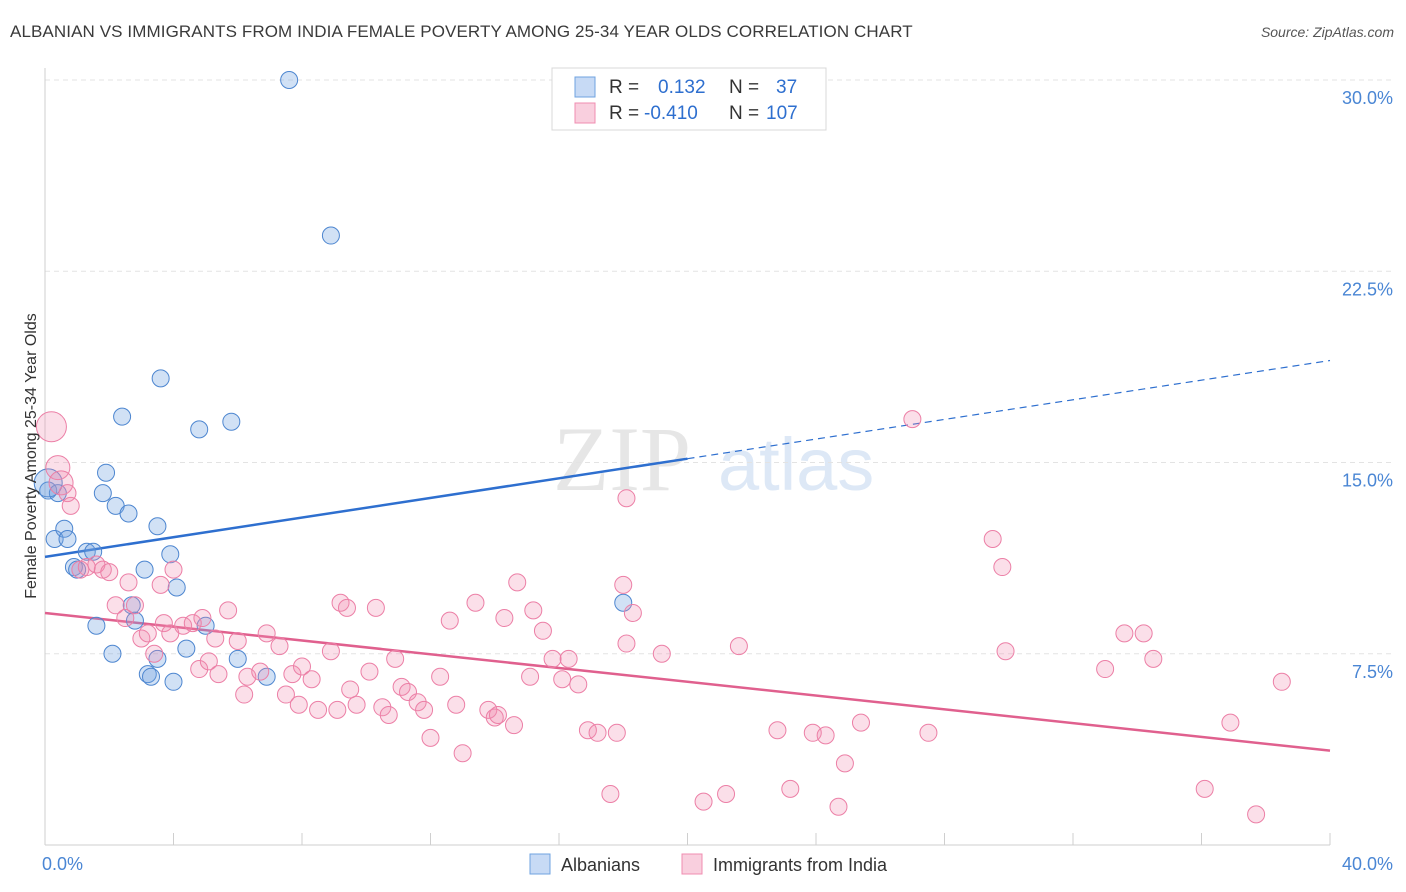  Describe the element at coordinates (62, 864) in the screenshot. I see `x-tick-label: 0.0%` at that location.